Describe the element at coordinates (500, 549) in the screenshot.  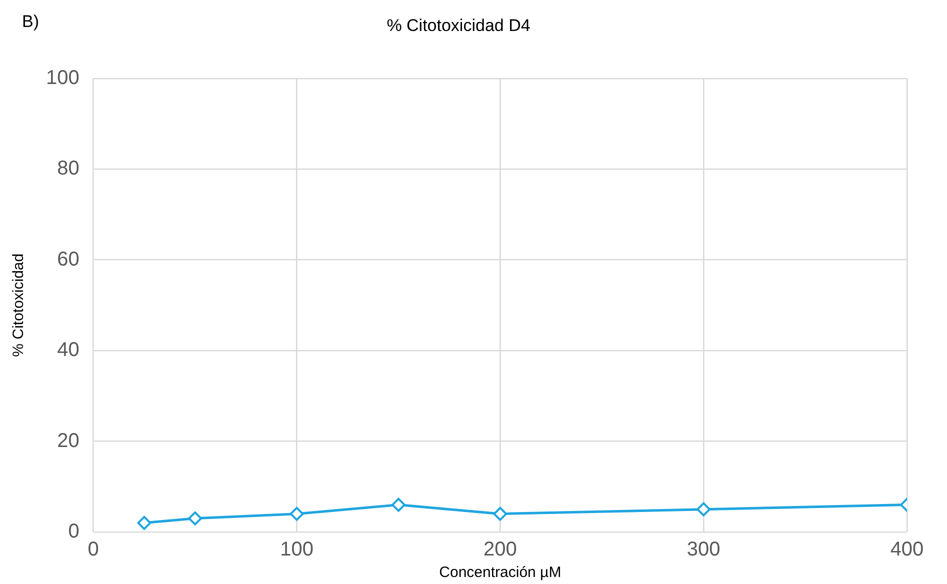
I see `x-tick-label: 200` at that location.